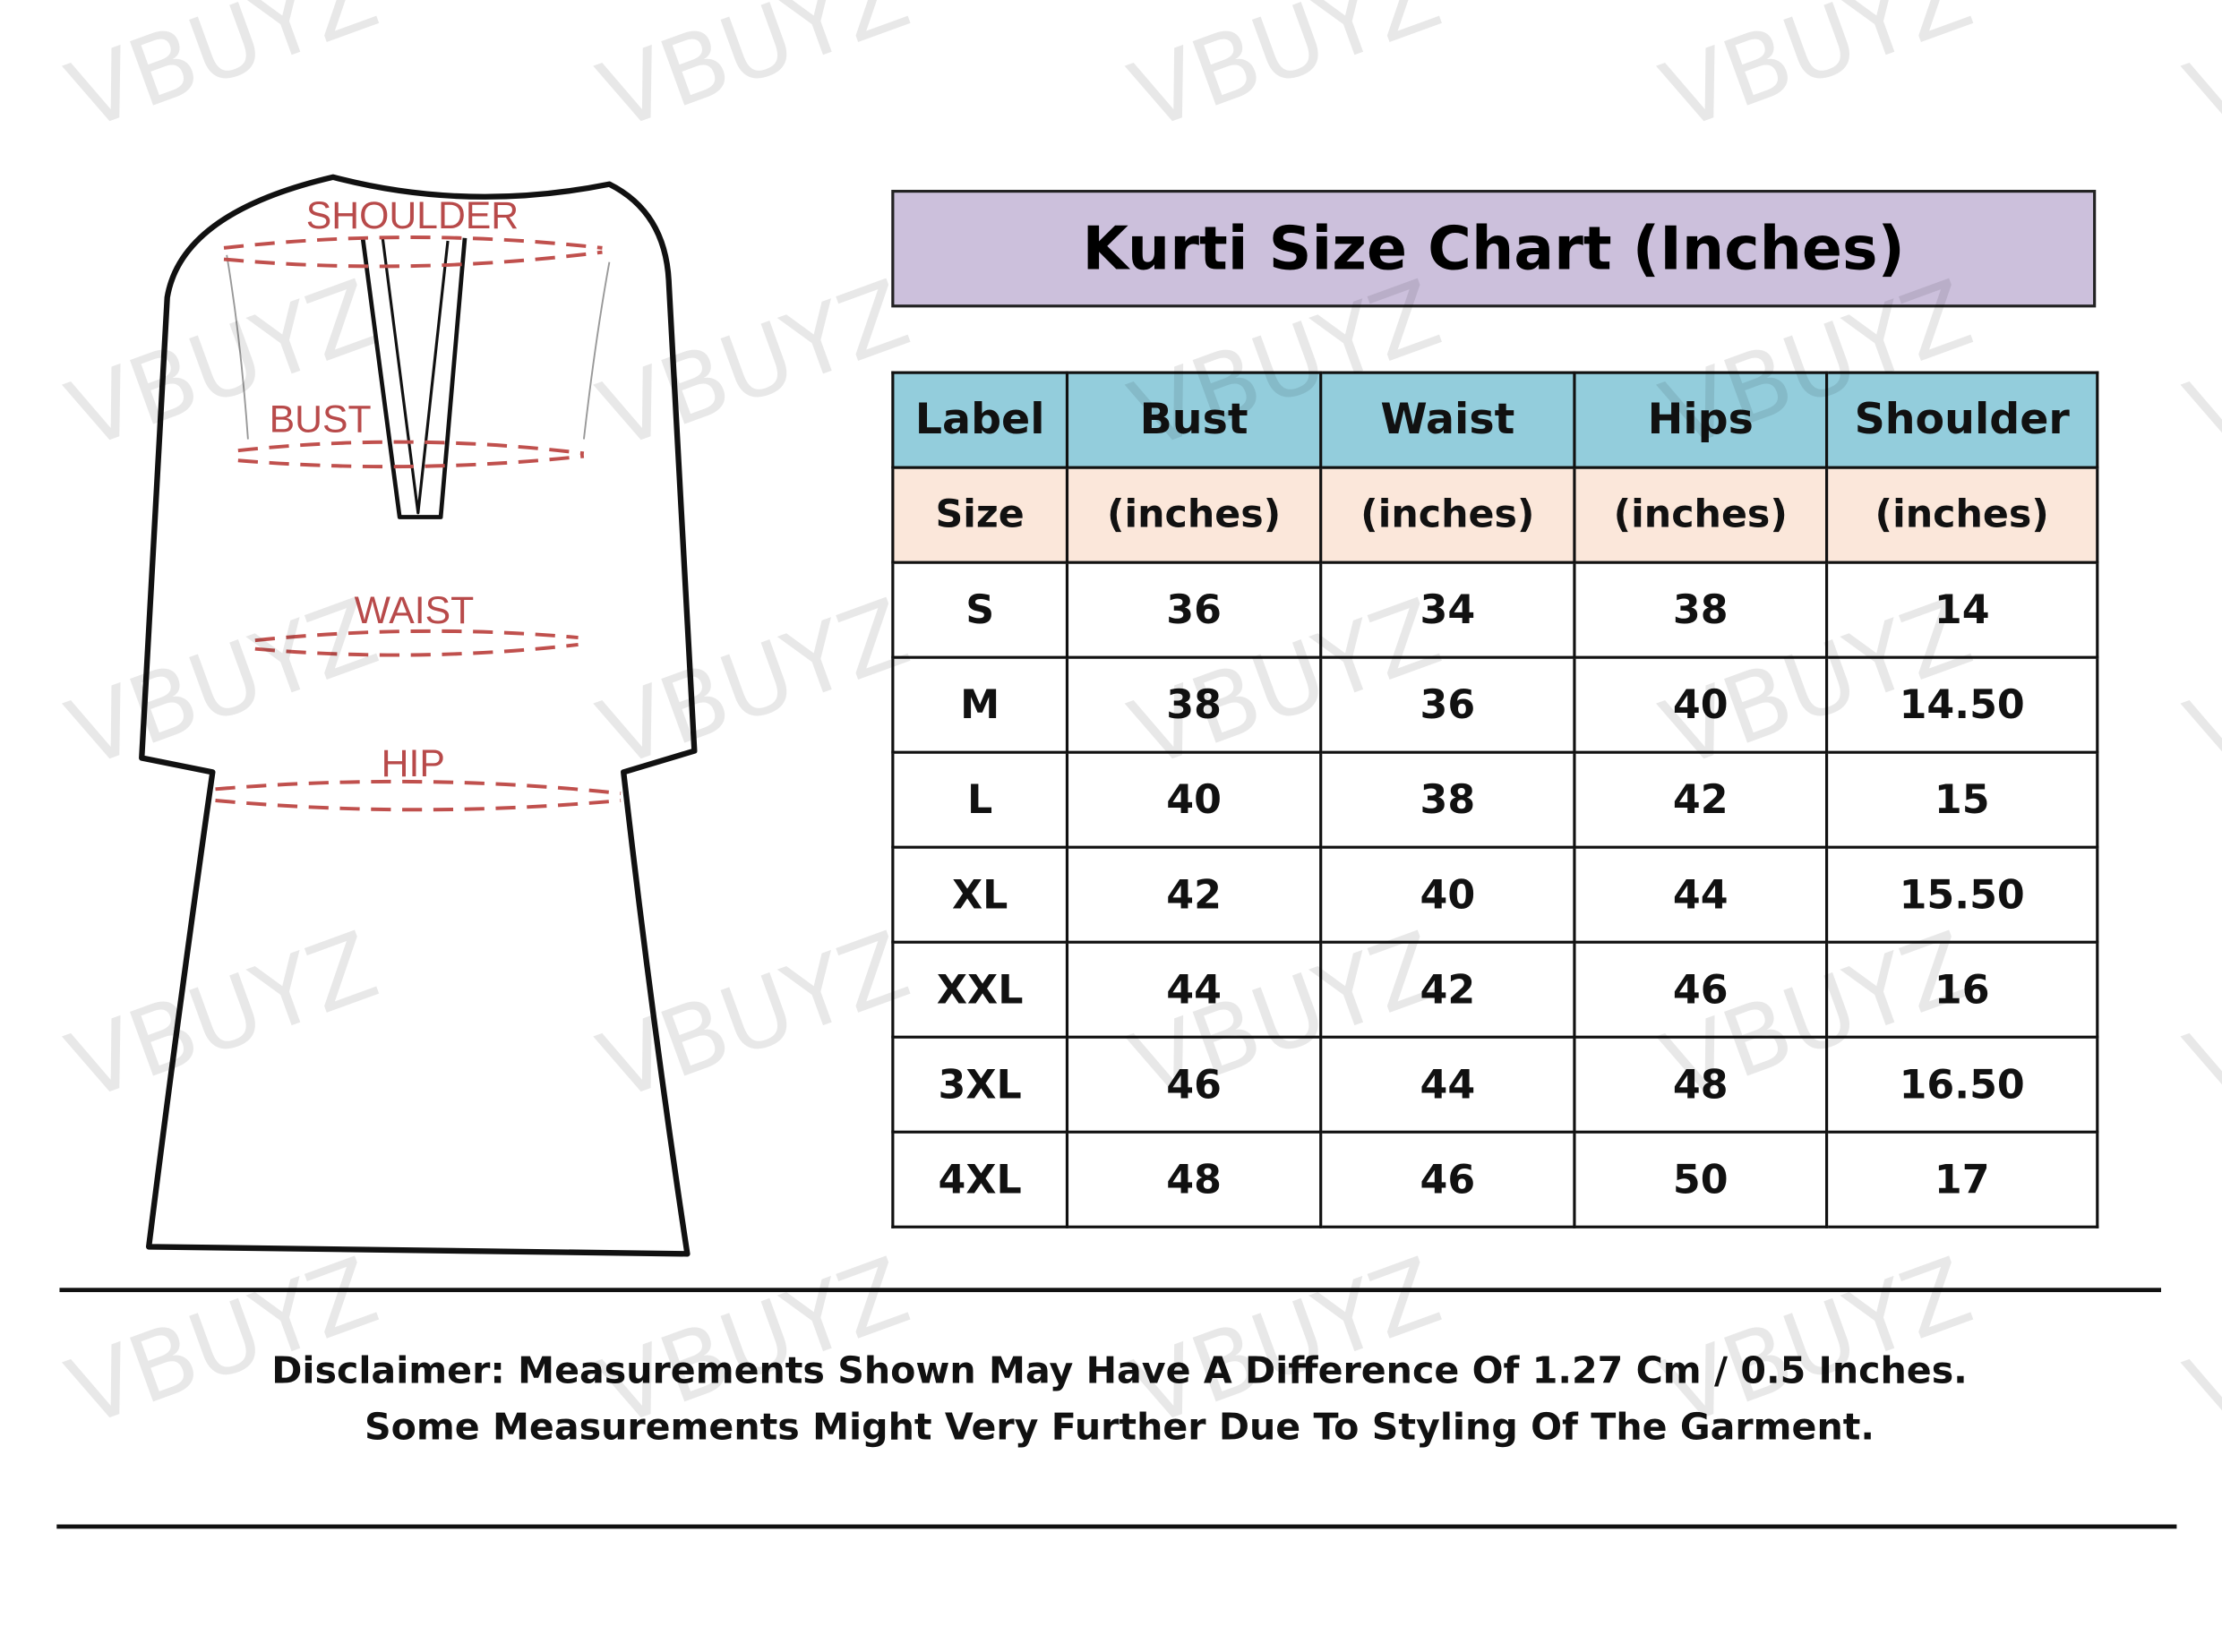 The width and height of the screenshot is (2222, 1652). What do you see at coordinates (1962, 704) in the screenshot?
I see `measurement-cell: 14.50` at bounding box center [1962, 704].